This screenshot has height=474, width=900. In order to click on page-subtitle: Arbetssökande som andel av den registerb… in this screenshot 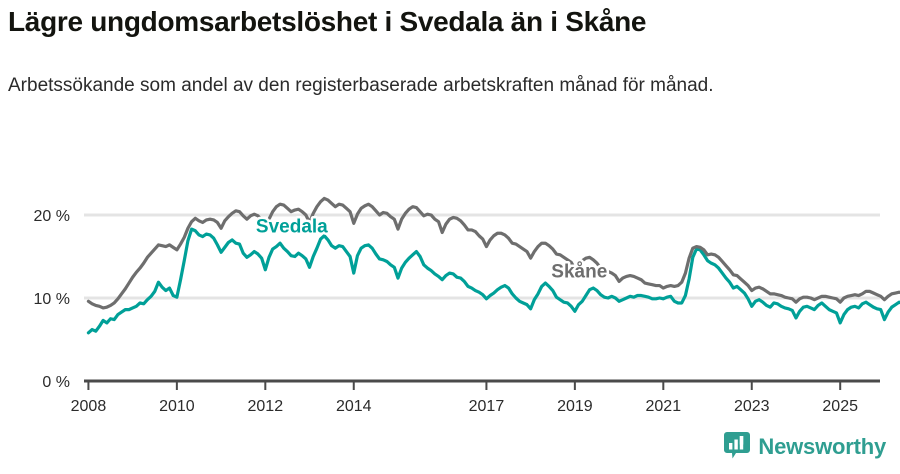, I will do `click(361, 85)`.